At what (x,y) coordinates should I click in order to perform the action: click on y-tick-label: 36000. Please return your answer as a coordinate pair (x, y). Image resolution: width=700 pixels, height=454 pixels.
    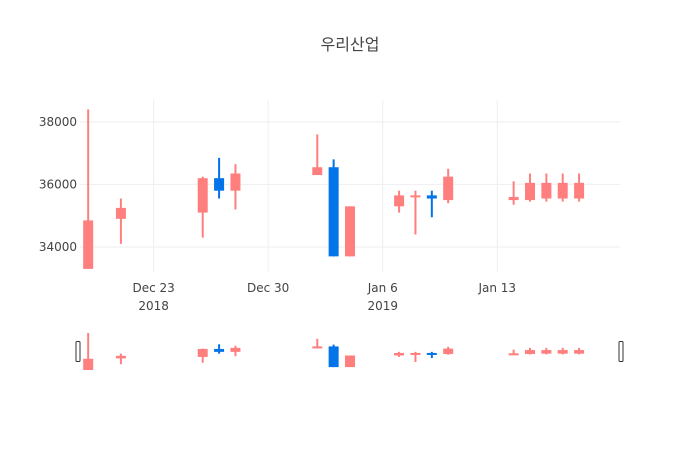
    Looking at the image, I should click on (58, 184).